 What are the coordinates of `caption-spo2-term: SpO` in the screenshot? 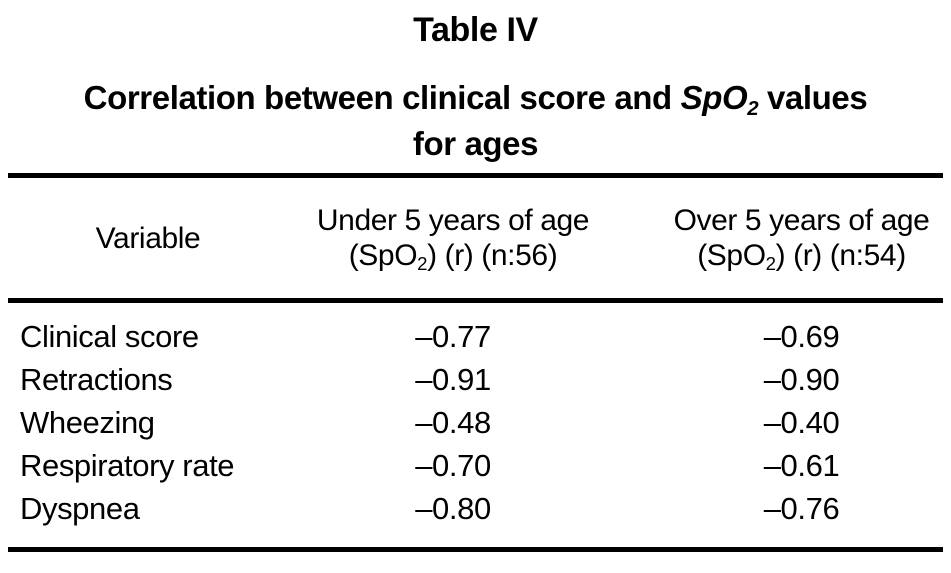 It's located at (714, 97).